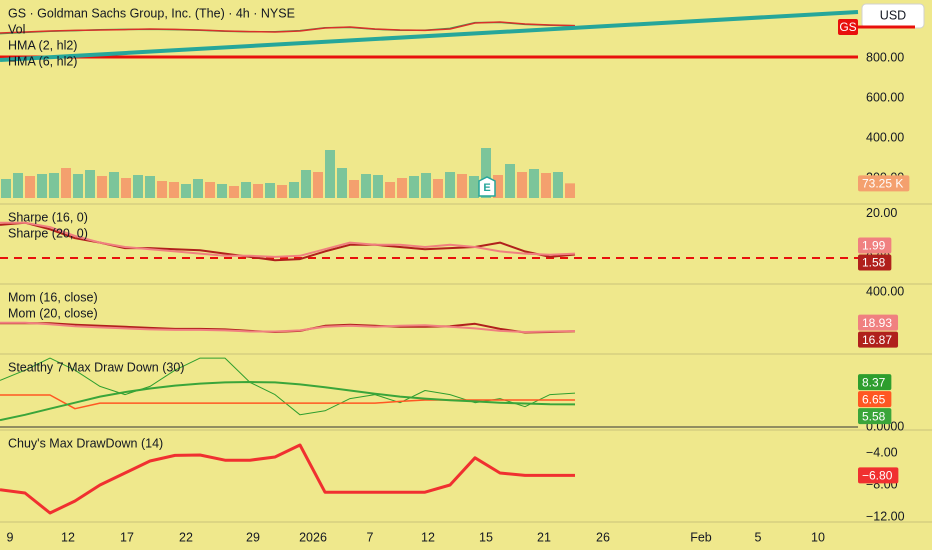  I want to click on x-tick-label: 29, so click(253, 537).